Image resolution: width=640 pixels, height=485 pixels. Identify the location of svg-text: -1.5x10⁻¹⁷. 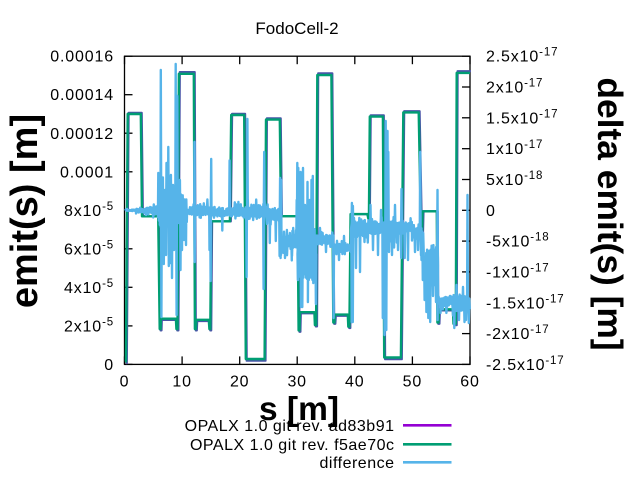
(525, 302).